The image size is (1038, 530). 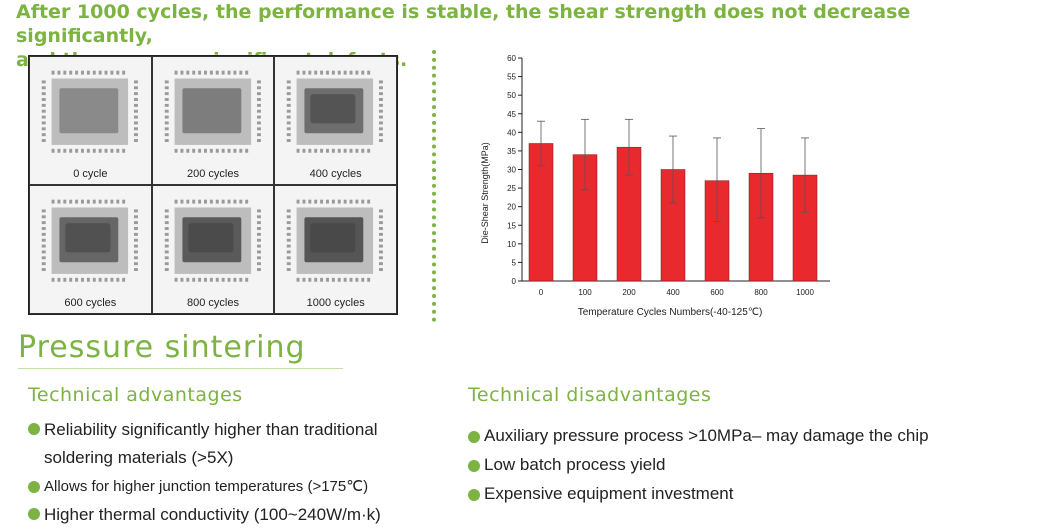 What do you see at coordinates (162, 347) in the screenshot?
I see `section-title: Pressure sintering` at bounding box center [162, 347].